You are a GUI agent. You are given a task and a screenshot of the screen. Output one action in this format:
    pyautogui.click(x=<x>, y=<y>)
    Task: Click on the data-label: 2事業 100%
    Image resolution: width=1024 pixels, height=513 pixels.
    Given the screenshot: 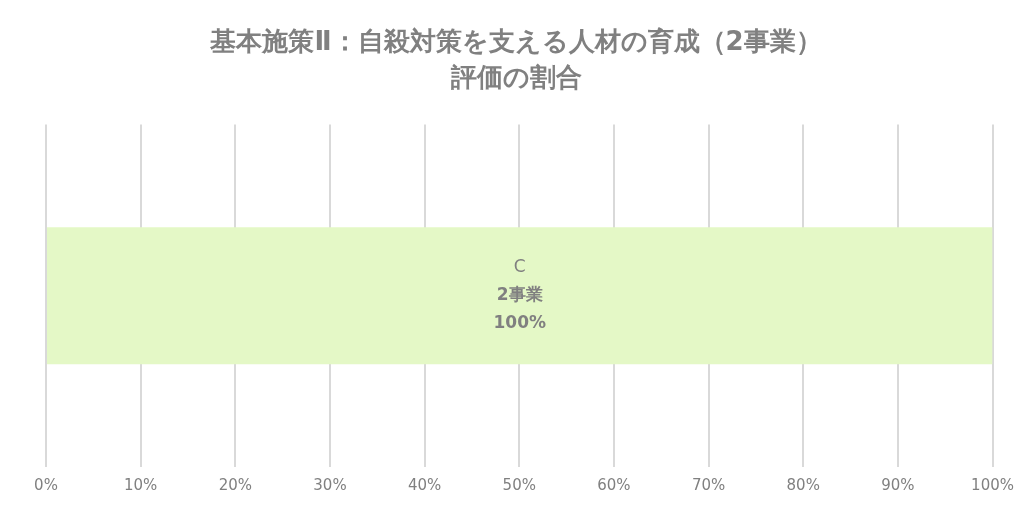 What is the action you would take?
    pyautogui.click(x=520, y=308)
    